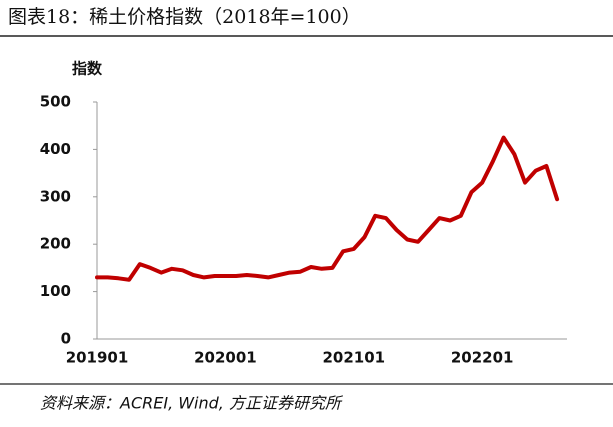 This screenshot has width=613, height=427. What do you see at coordinates (55, 244) in the screenshot?
I see `y-tick-label: 200` at bounding box center [55, 244].